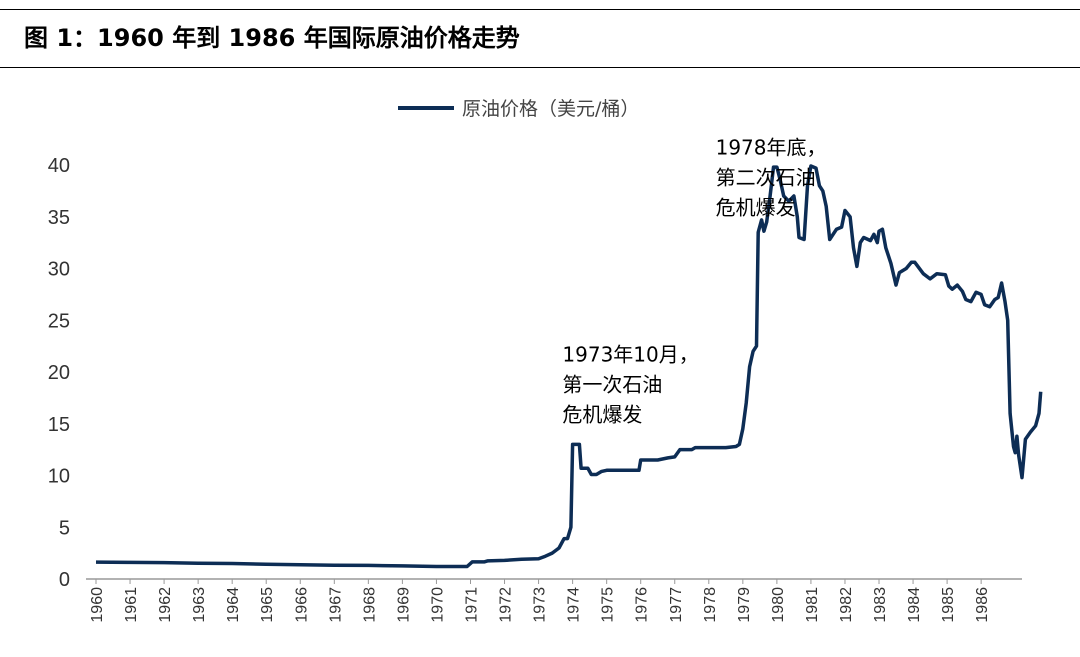  What do you see at coordinates (506, 605) in the screenshot?
I see `x-tick-label: 1972` at bounding box center [506, 605].